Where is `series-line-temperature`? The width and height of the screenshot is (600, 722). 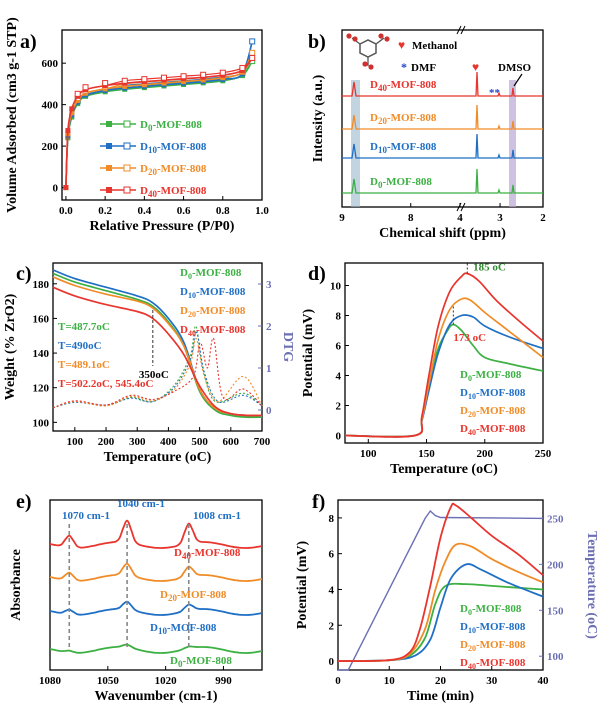
series-line-temperature is located at coordinates (441, 590).